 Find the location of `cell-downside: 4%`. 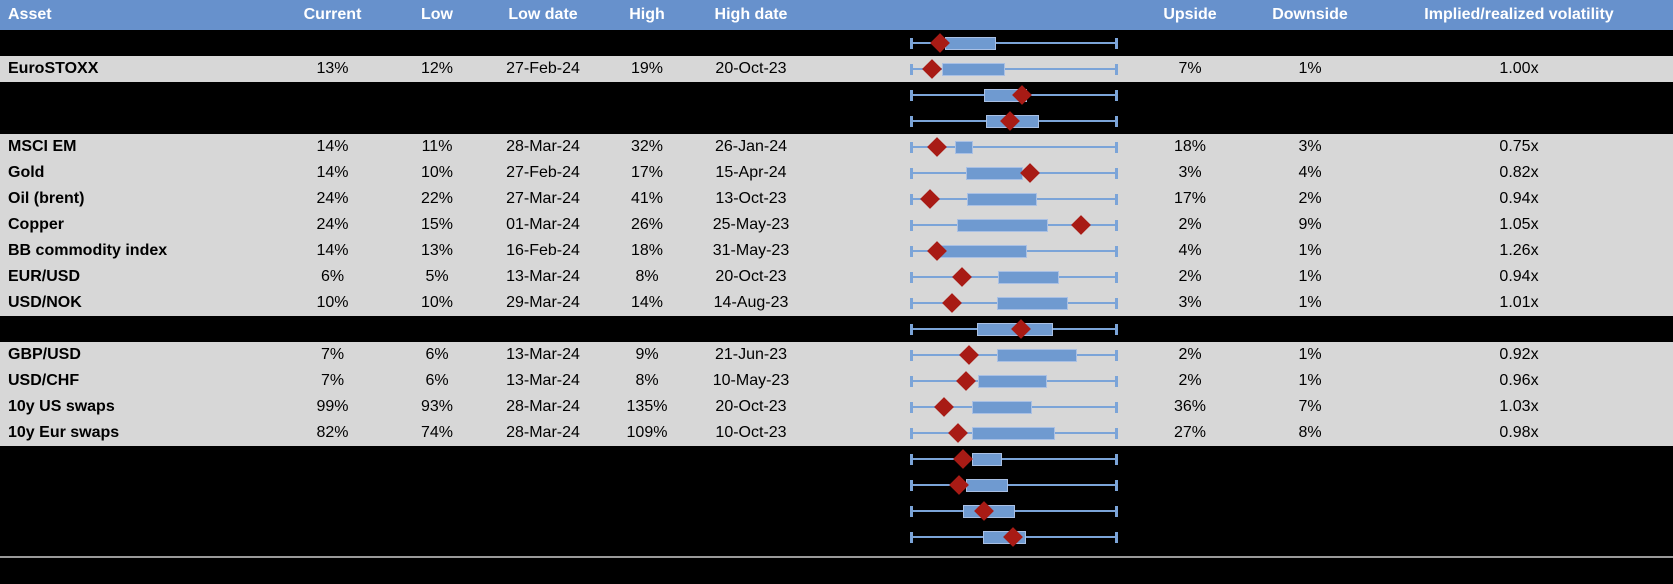

cell-downside: 4% is located at coordinates (1310, 172).